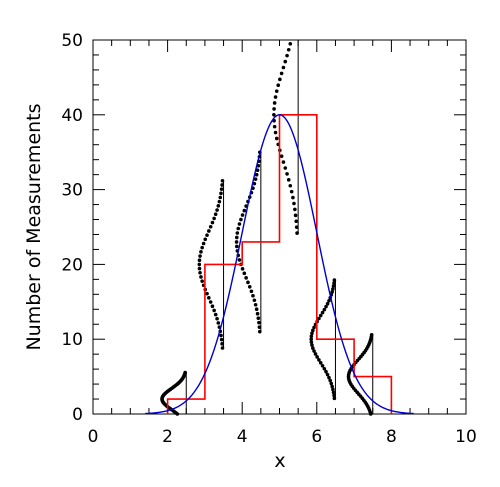 This screenshot has width=500, height=487. I want to click on x-tick-label: 0, so click(93, 437).